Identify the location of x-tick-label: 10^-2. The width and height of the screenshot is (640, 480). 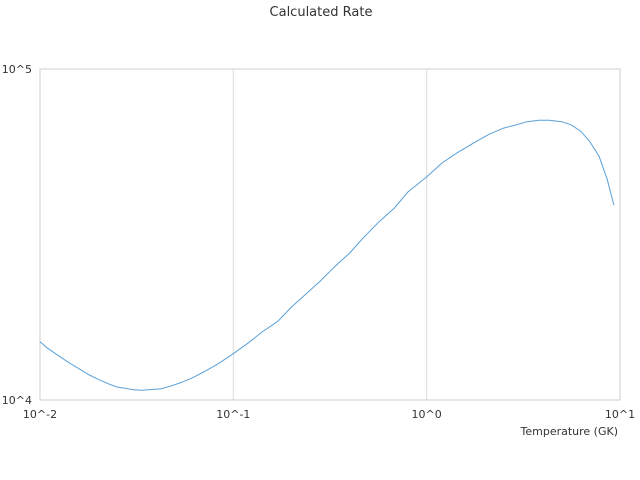
(40, 414).